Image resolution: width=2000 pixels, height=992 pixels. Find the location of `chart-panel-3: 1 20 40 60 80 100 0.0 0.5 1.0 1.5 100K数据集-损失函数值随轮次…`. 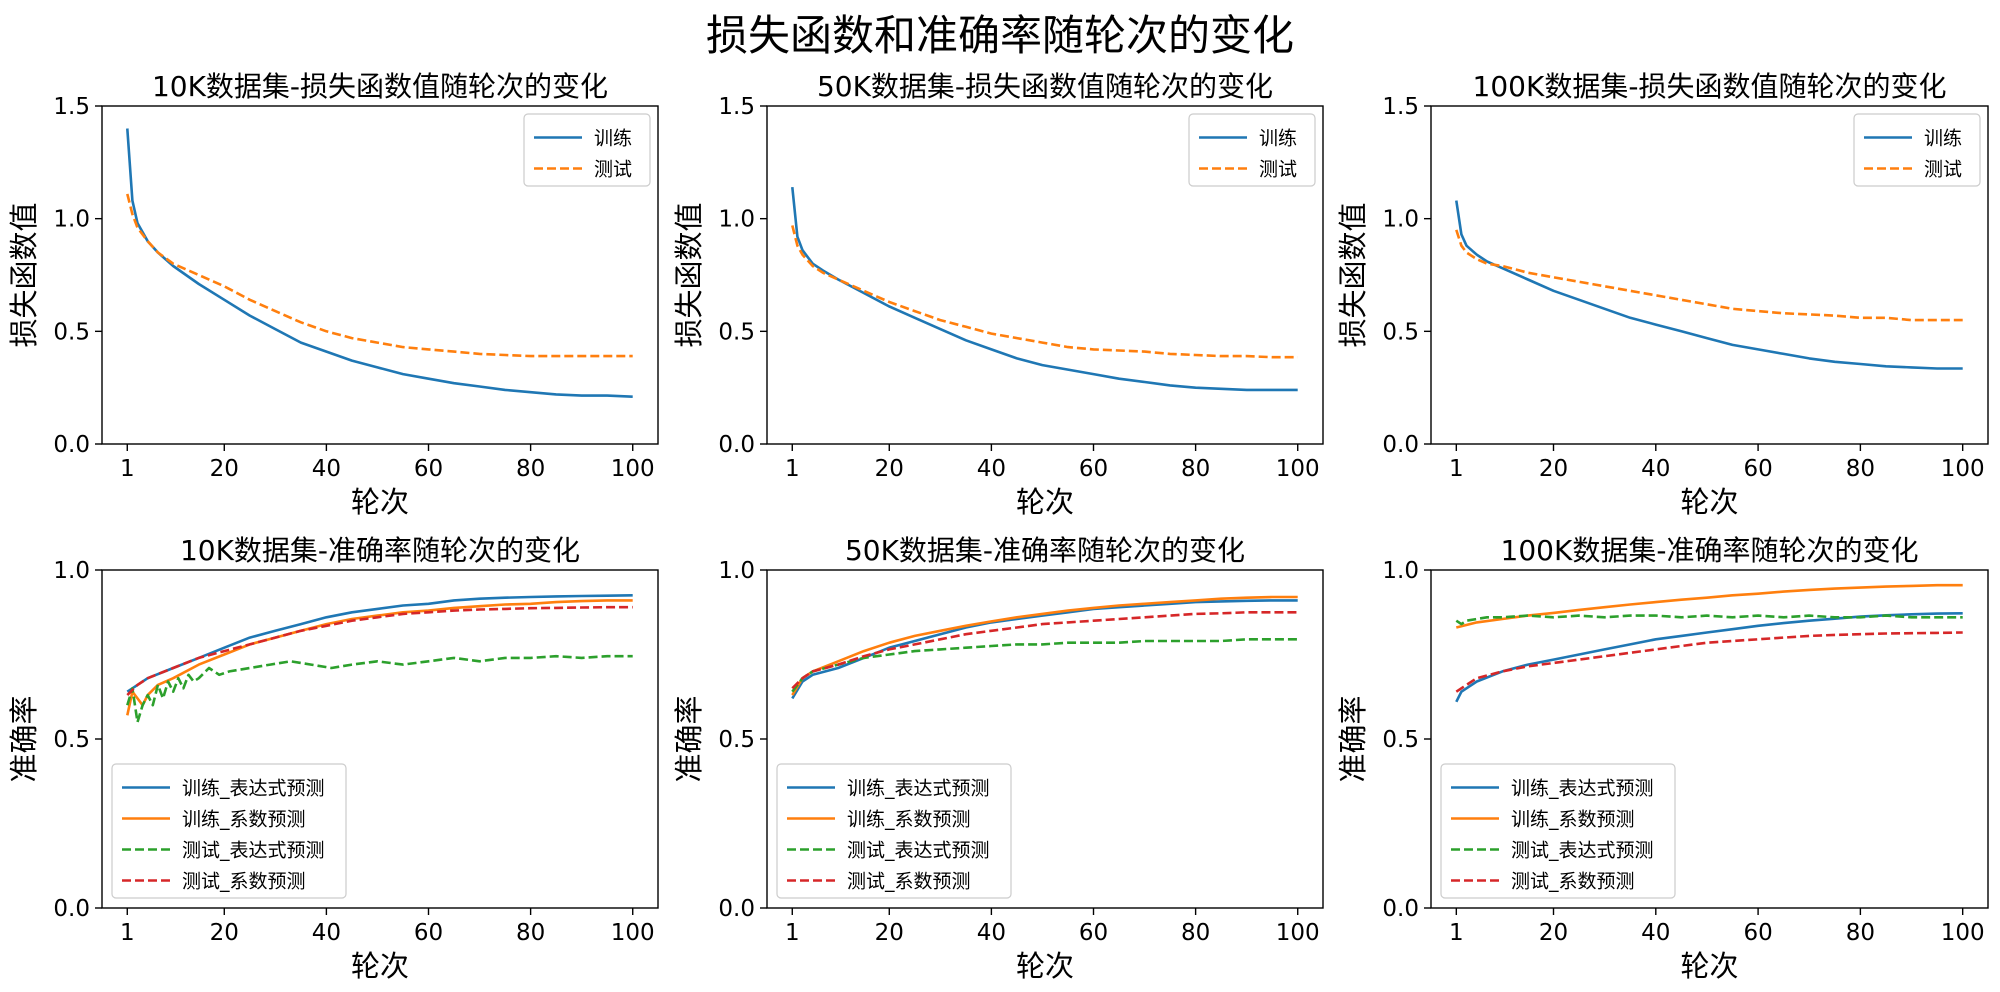

chart-panel-3: 1 20 40 60 80 100 0.0 0.5 1.0 1.5 100K数据集-损失函数值随轮次… is located at coordinates (1662, 294).